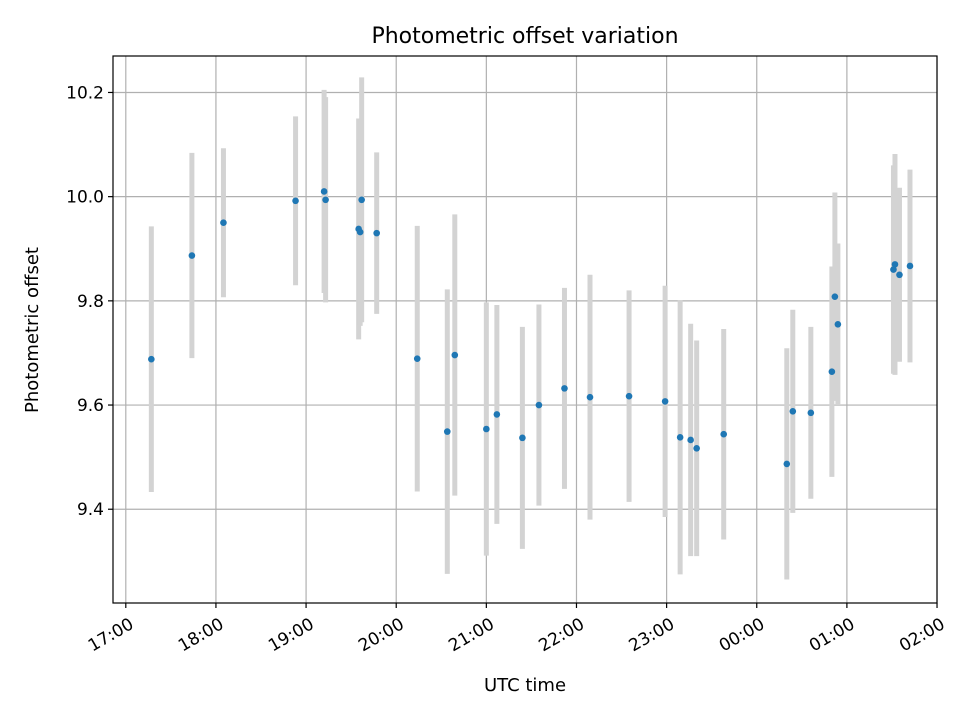  I want to click on x-tick-label: 17:00, so click(111, 635).